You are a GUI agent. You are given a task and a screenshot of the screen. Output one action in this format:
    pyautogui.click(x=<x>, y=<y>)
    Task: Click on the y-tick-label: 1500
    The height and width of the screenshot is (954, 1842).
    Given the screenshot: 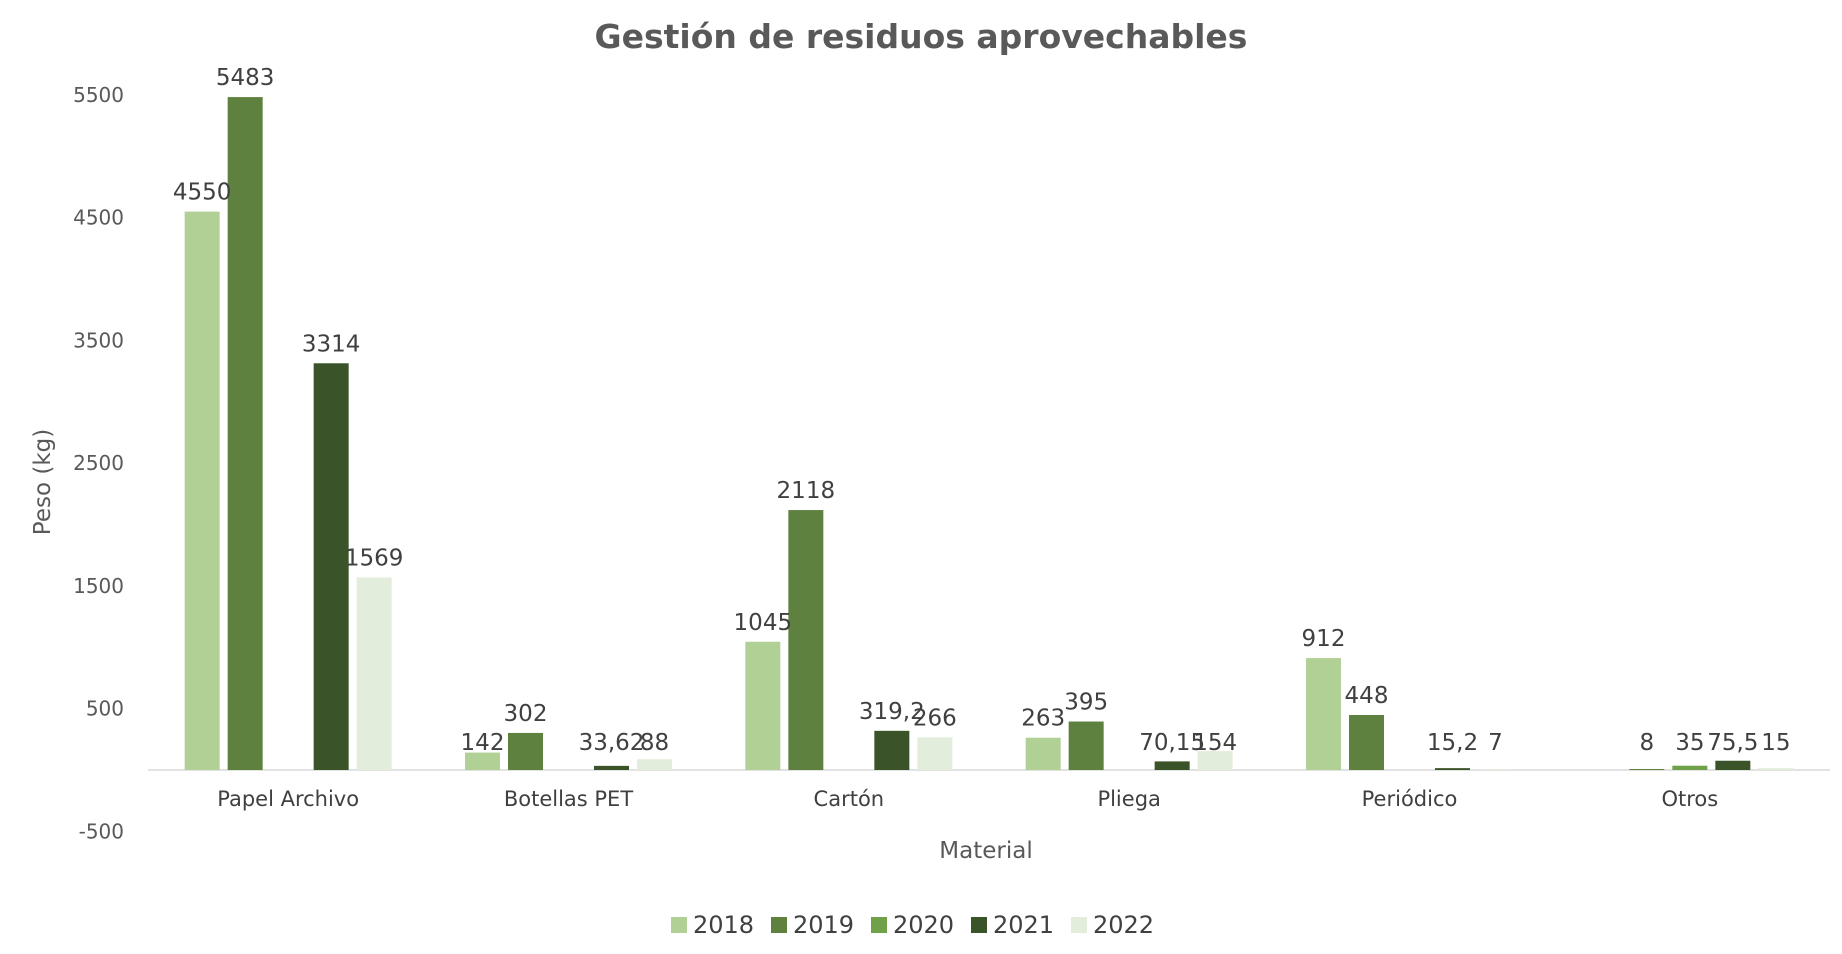 What is the action you would take?
    pyautogui.click(x=98, y=586)
    